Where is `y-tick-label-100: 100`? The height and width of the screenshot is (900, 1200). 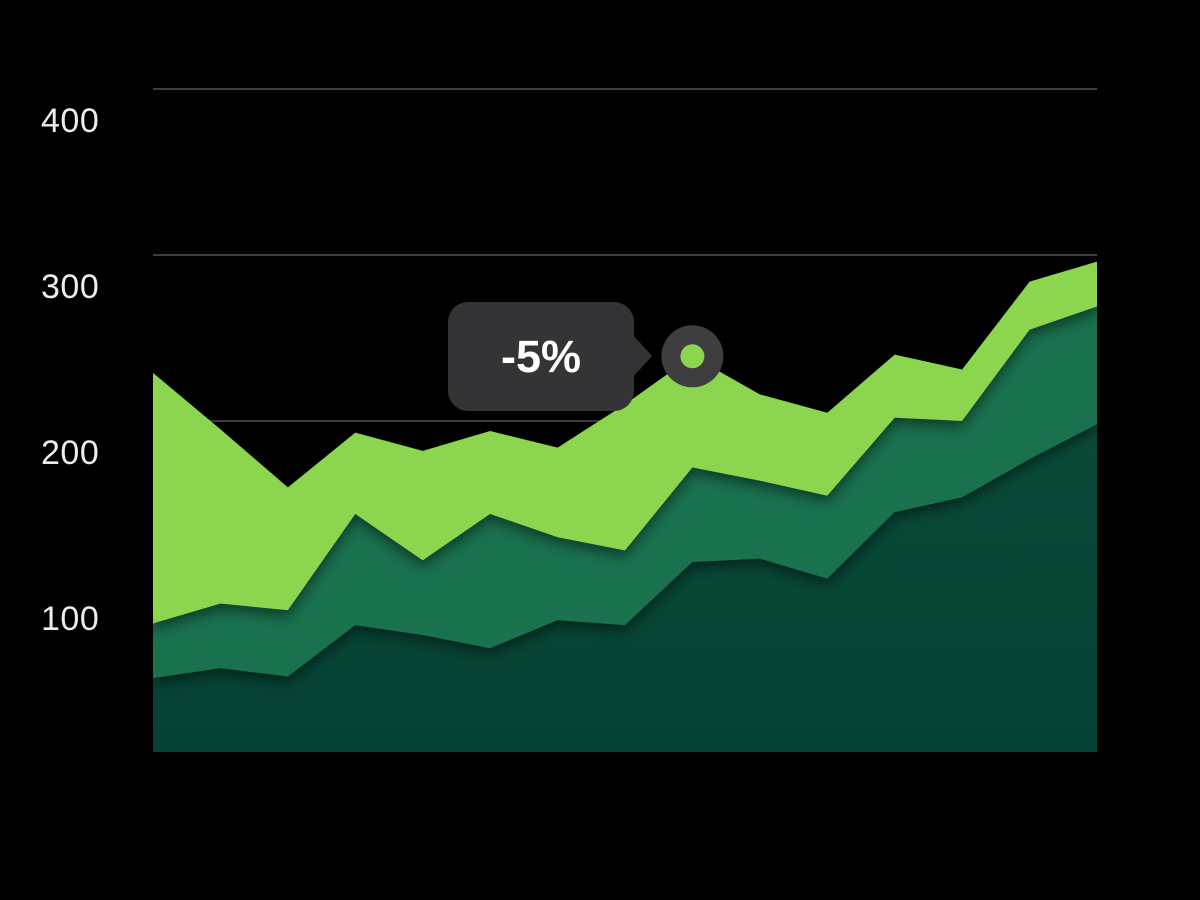
y-tick-label-100: 100 is located at coordinates (70, 619).